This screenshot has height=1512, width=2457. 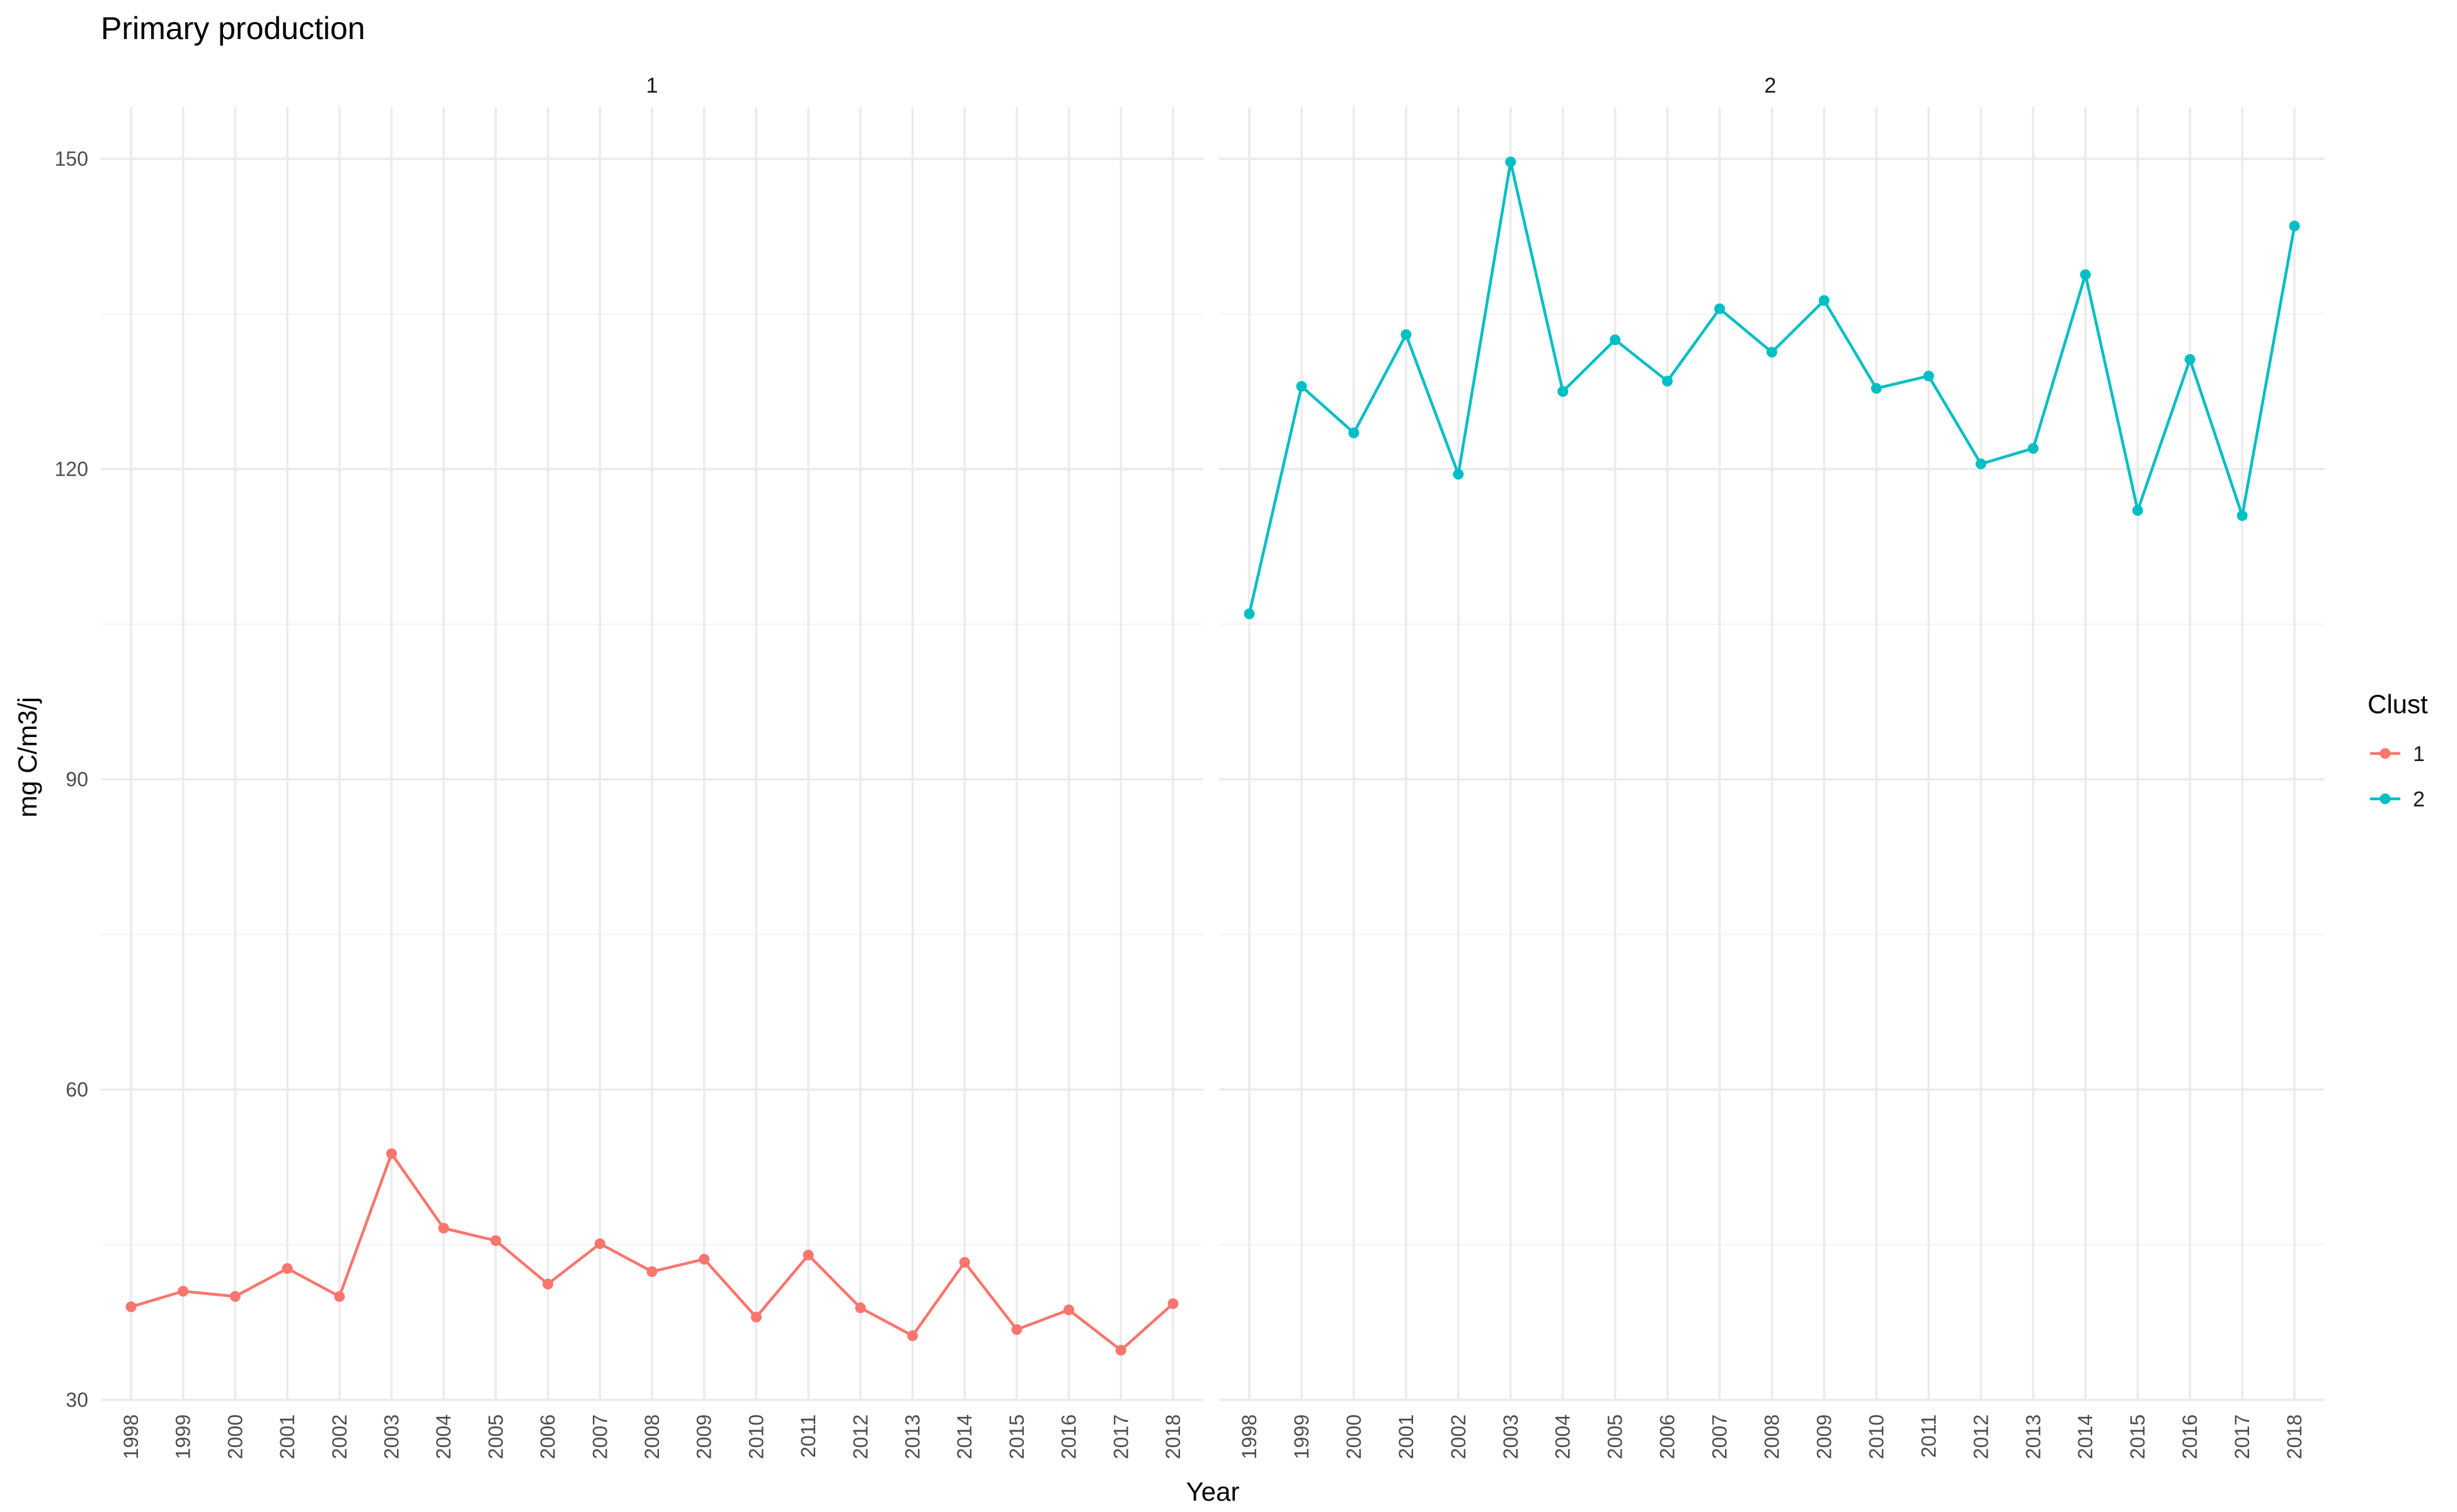 I want to click on x-tick-label: 2013, so click(x=2033, y=1436).